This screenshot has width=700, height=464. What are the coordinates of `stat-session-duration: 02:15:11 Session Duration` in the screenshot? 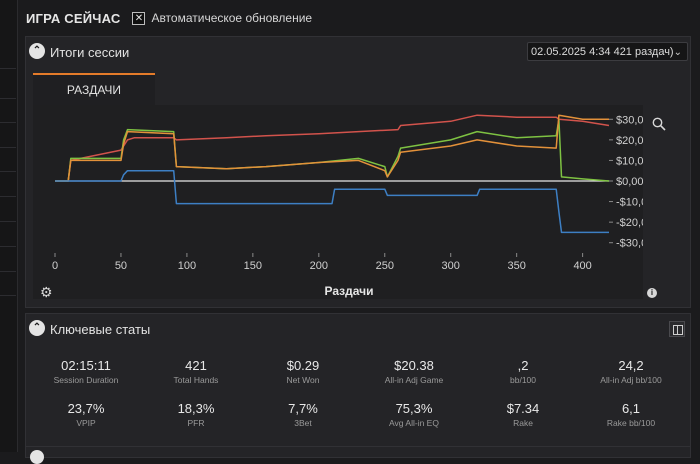 It's located at (86, 371).